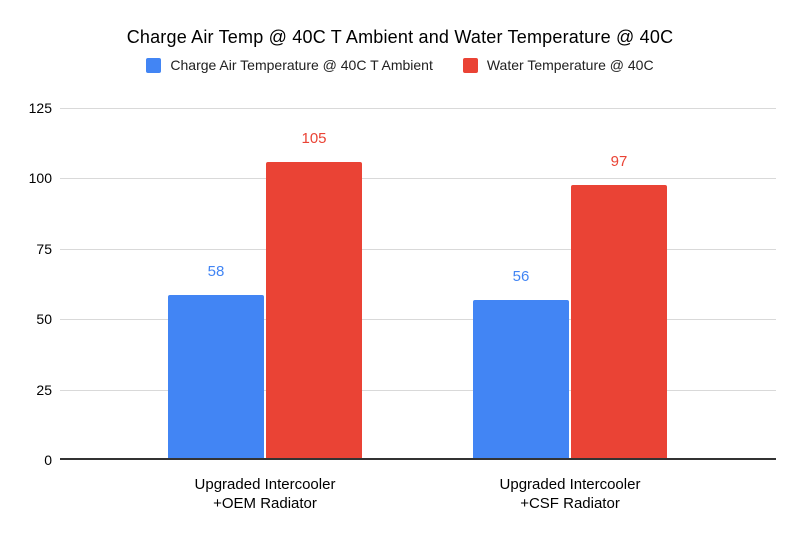 The image size is (800, 533). What do you see at coordinates (470, 65) in the screenshot?
I see `legend-swatch-red` at bounding box center [470, 65].